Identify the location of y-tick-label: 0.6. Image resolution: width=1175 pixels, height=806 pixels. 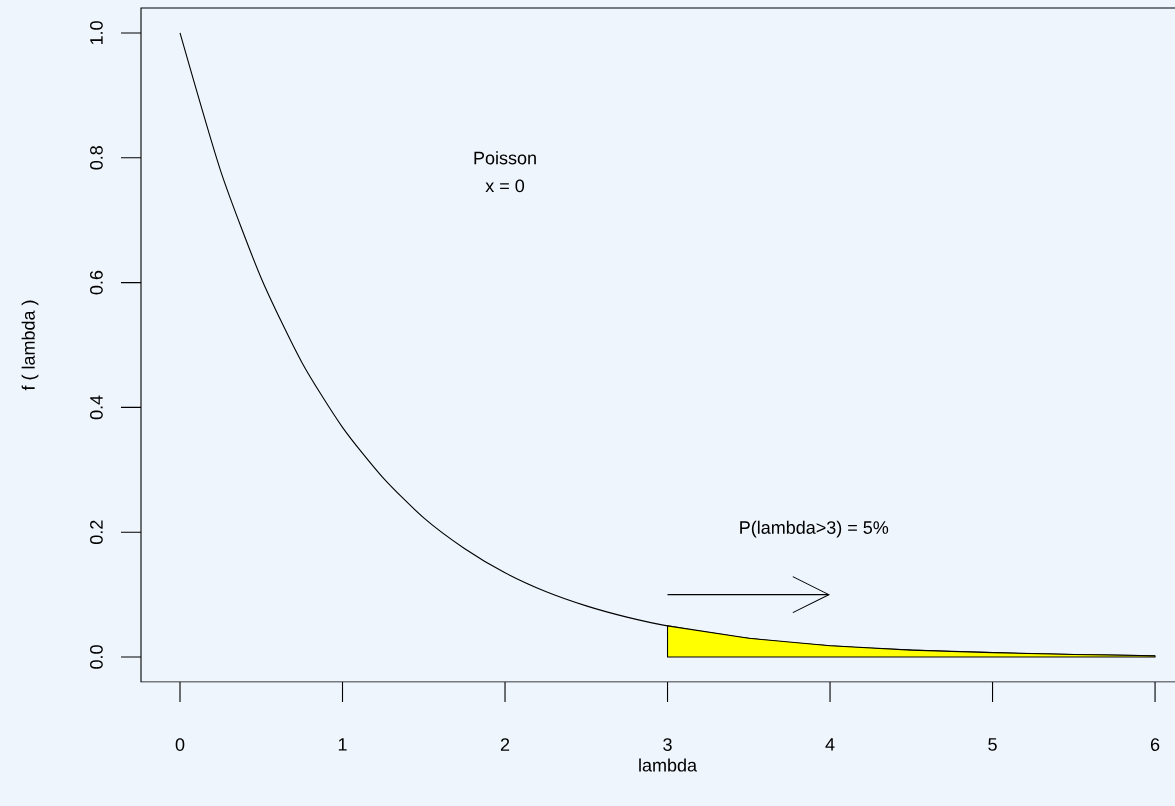
(96, 282).